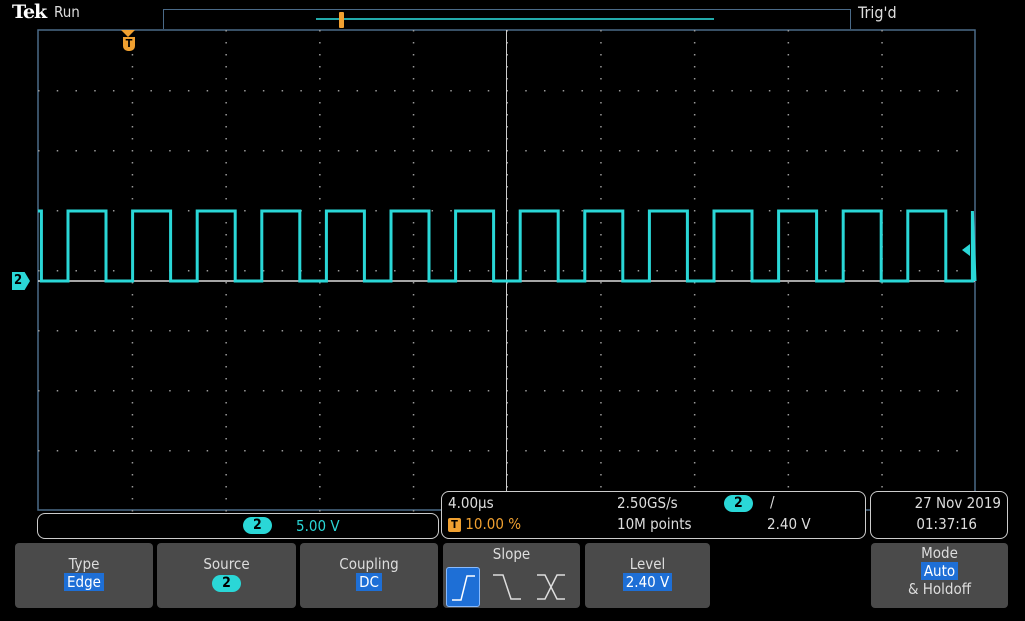  Describe the element at coordinates (318, 526) in the screenshot. I see `channel-scale: 5.00 V` at that location.